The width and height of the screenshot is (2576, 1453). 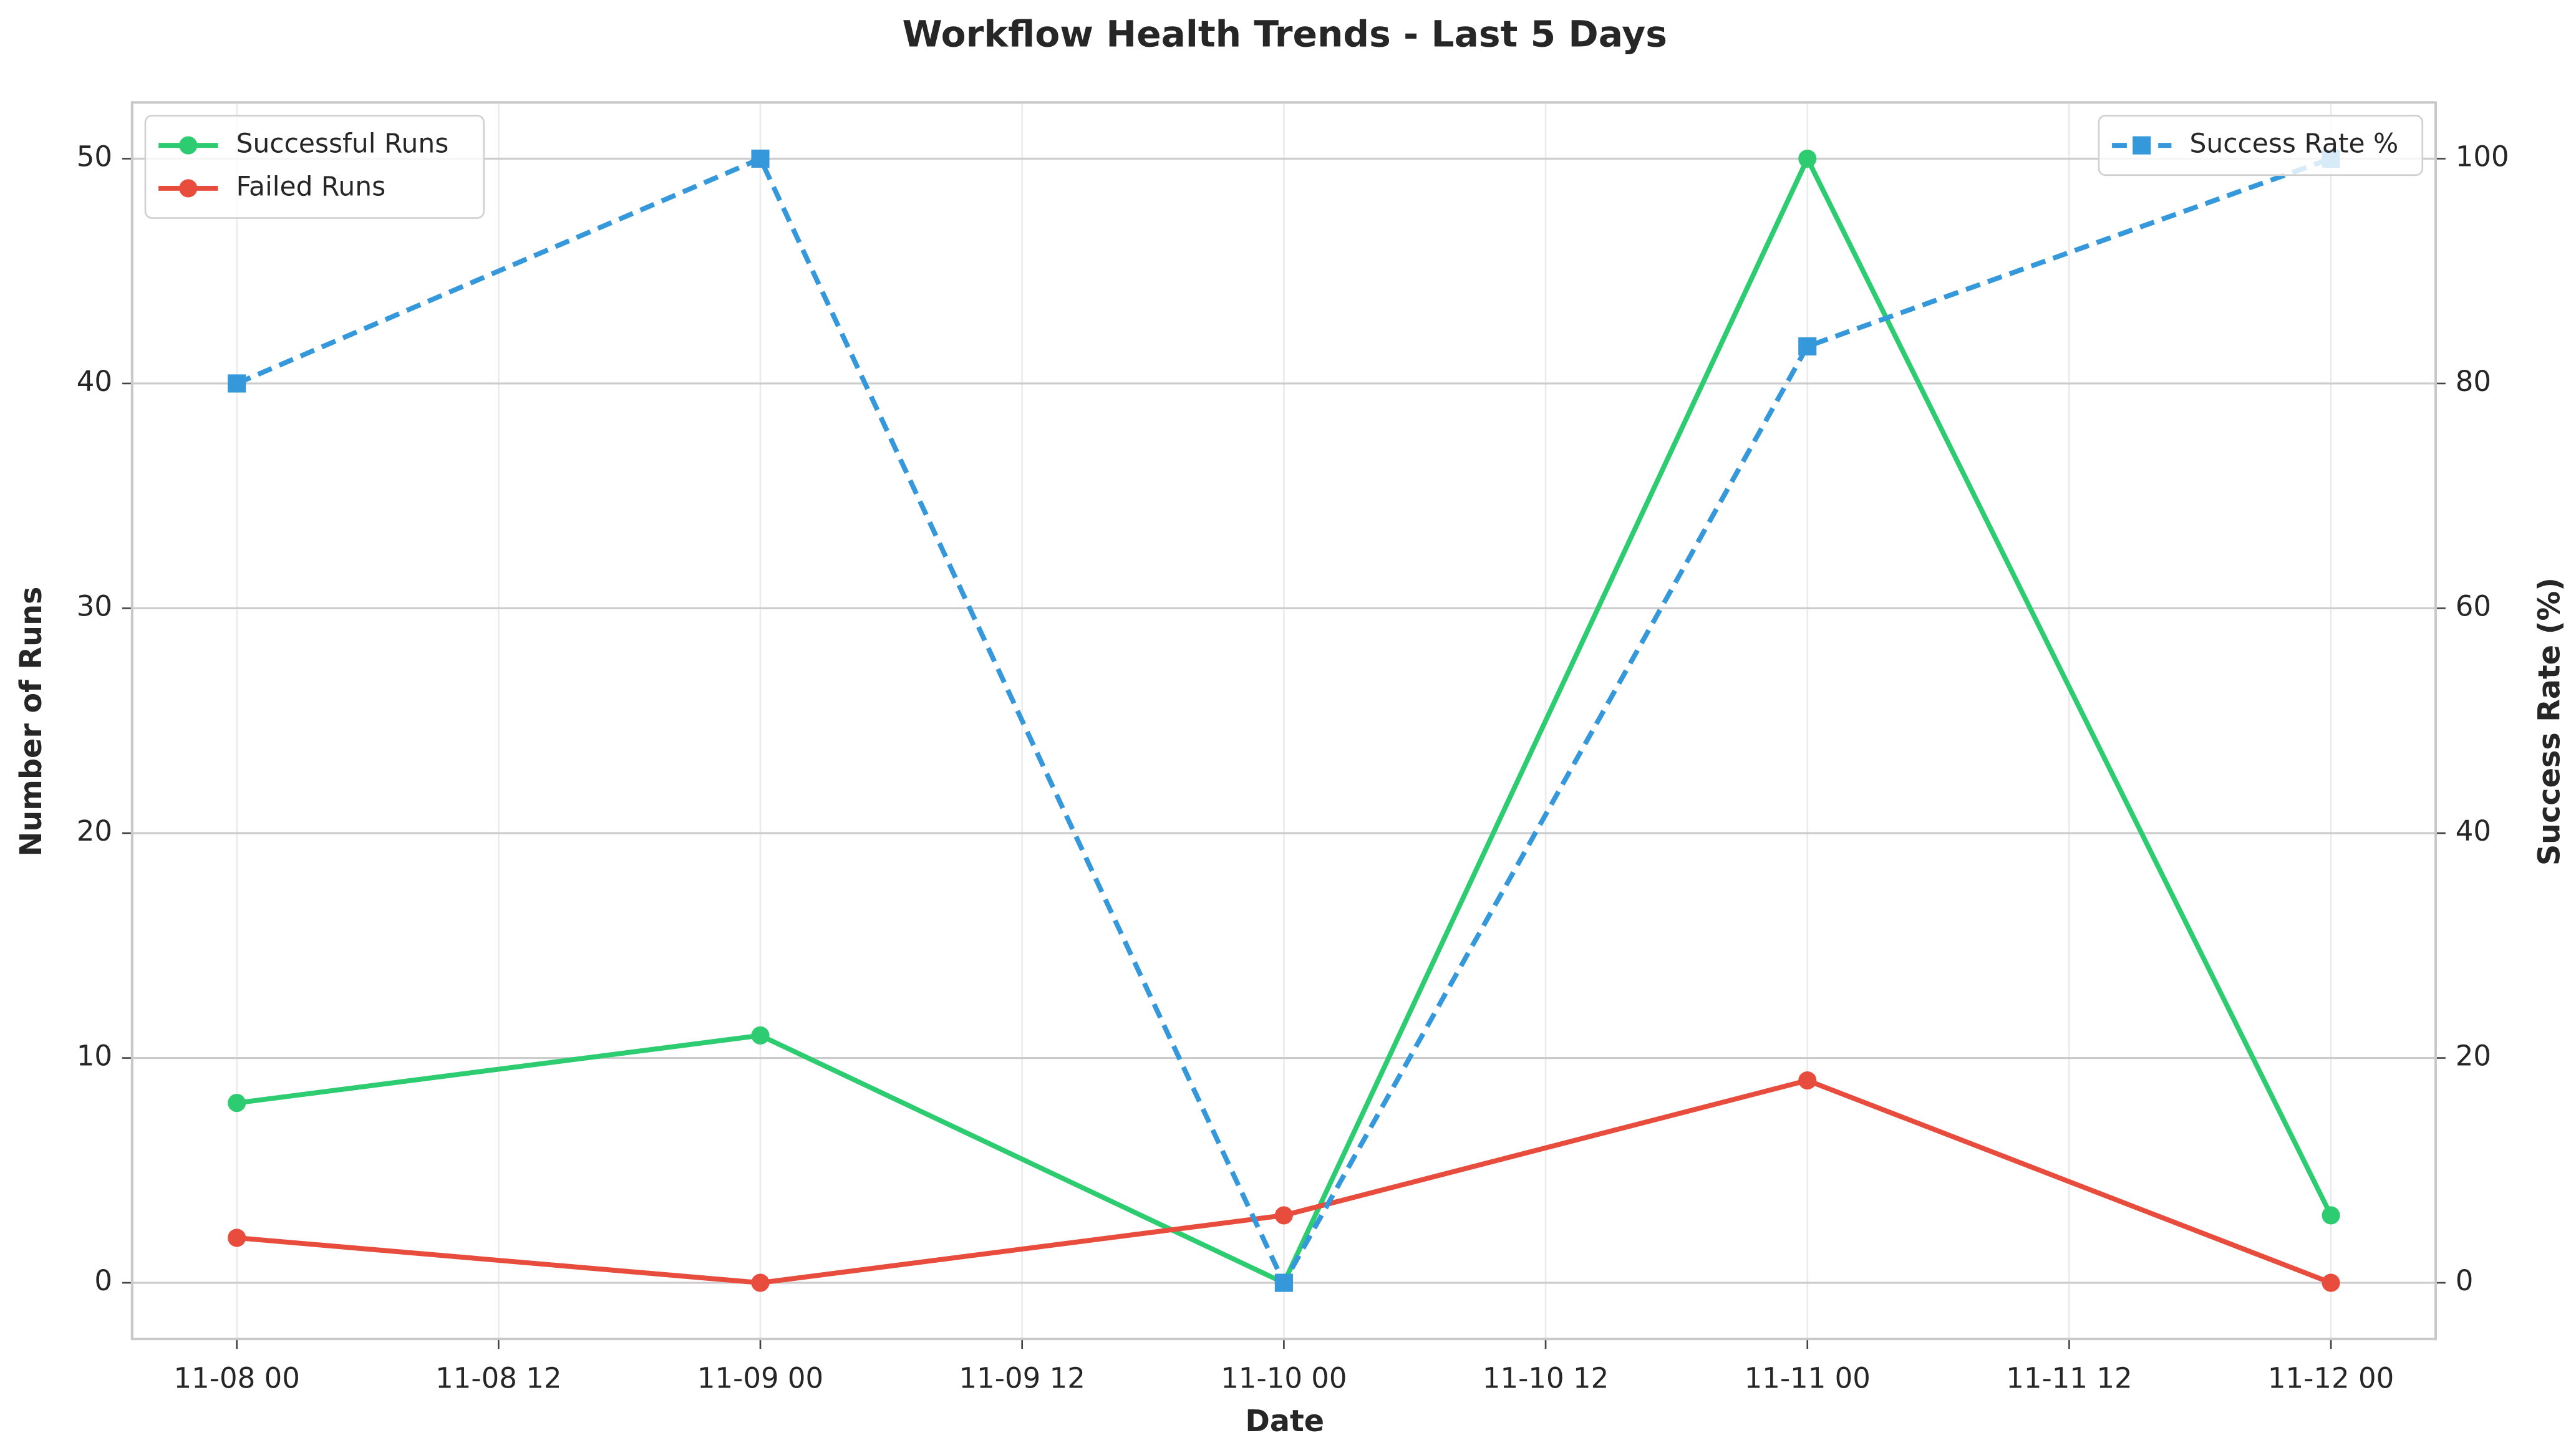 What do you see at coordinates (1022, 1377) in the screenshot?
I see `x-tick-label: 11-09 12` at bounding box center [1022, 1377].